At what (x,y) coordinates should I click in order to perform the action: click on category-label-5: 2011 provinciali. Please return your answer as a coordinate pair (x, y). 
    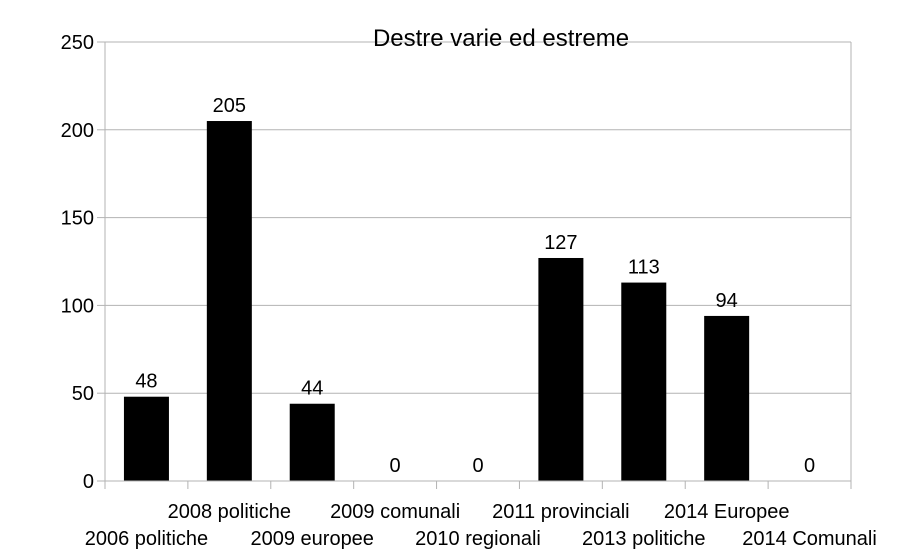
    Looking at the image, I should click on (561, 512).